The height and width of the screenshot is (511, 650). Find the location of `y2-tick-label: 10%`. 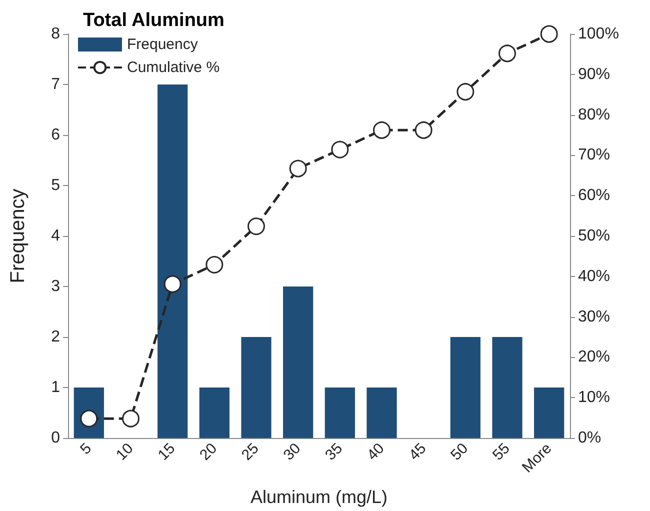

y2-tick-label: 10% is located at coordinates (594, 397).